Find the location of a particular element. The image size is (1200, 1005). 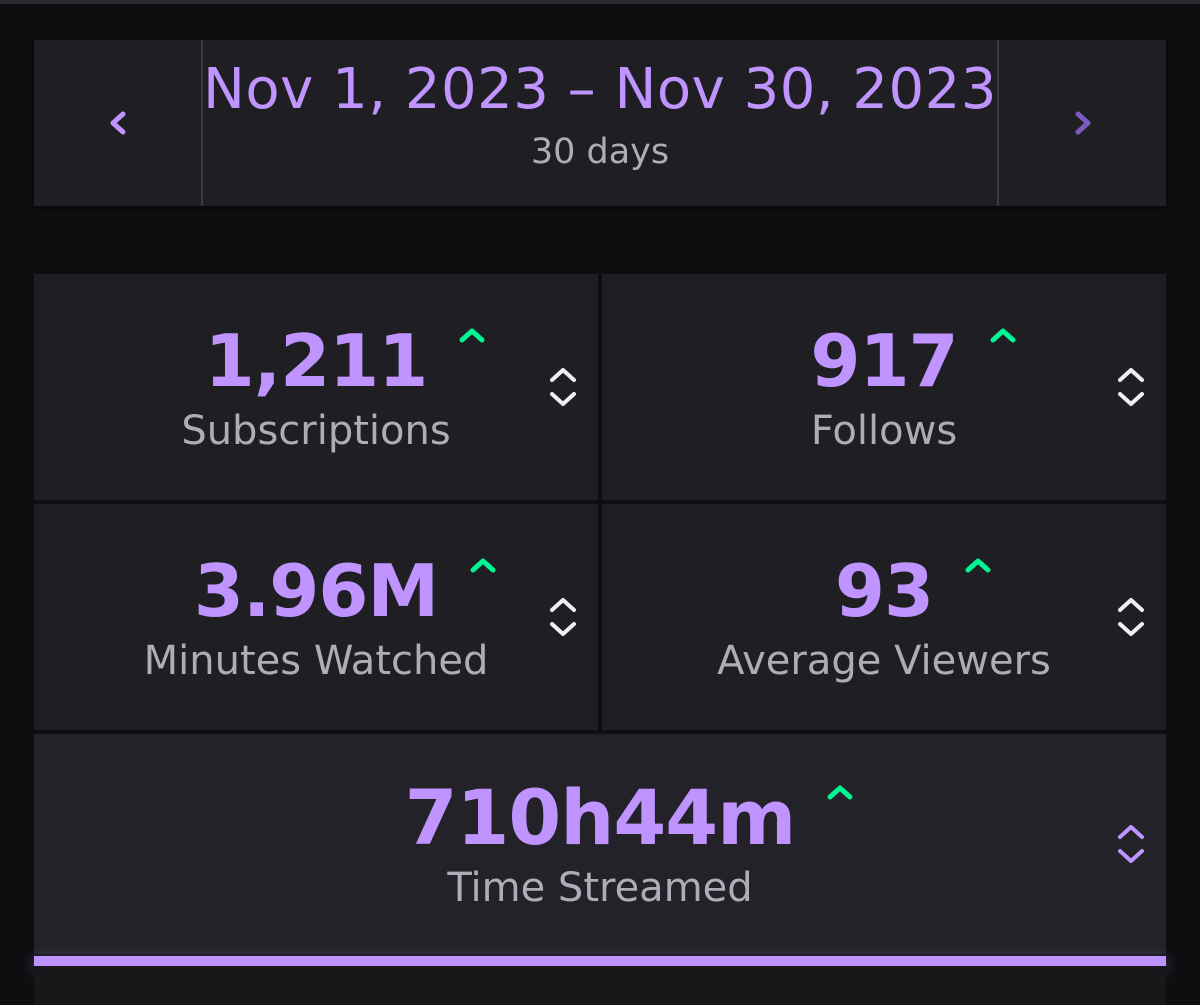

stat-label: Follows is located at coordinates (884, 431).